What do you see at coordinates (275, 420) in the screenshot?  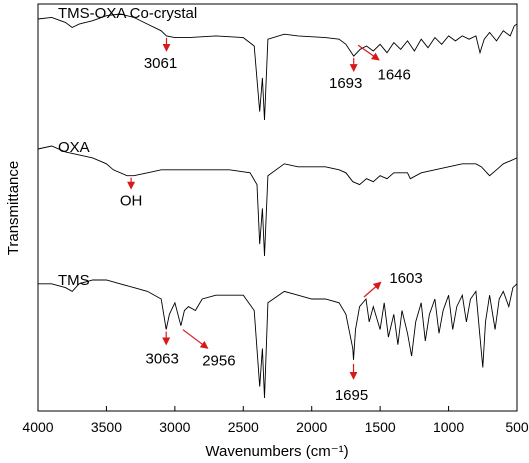 I see `x-axis-ticks: 4000 3500 3000 2500 2000 1500 1000 500` at bounding box center [275, 420].